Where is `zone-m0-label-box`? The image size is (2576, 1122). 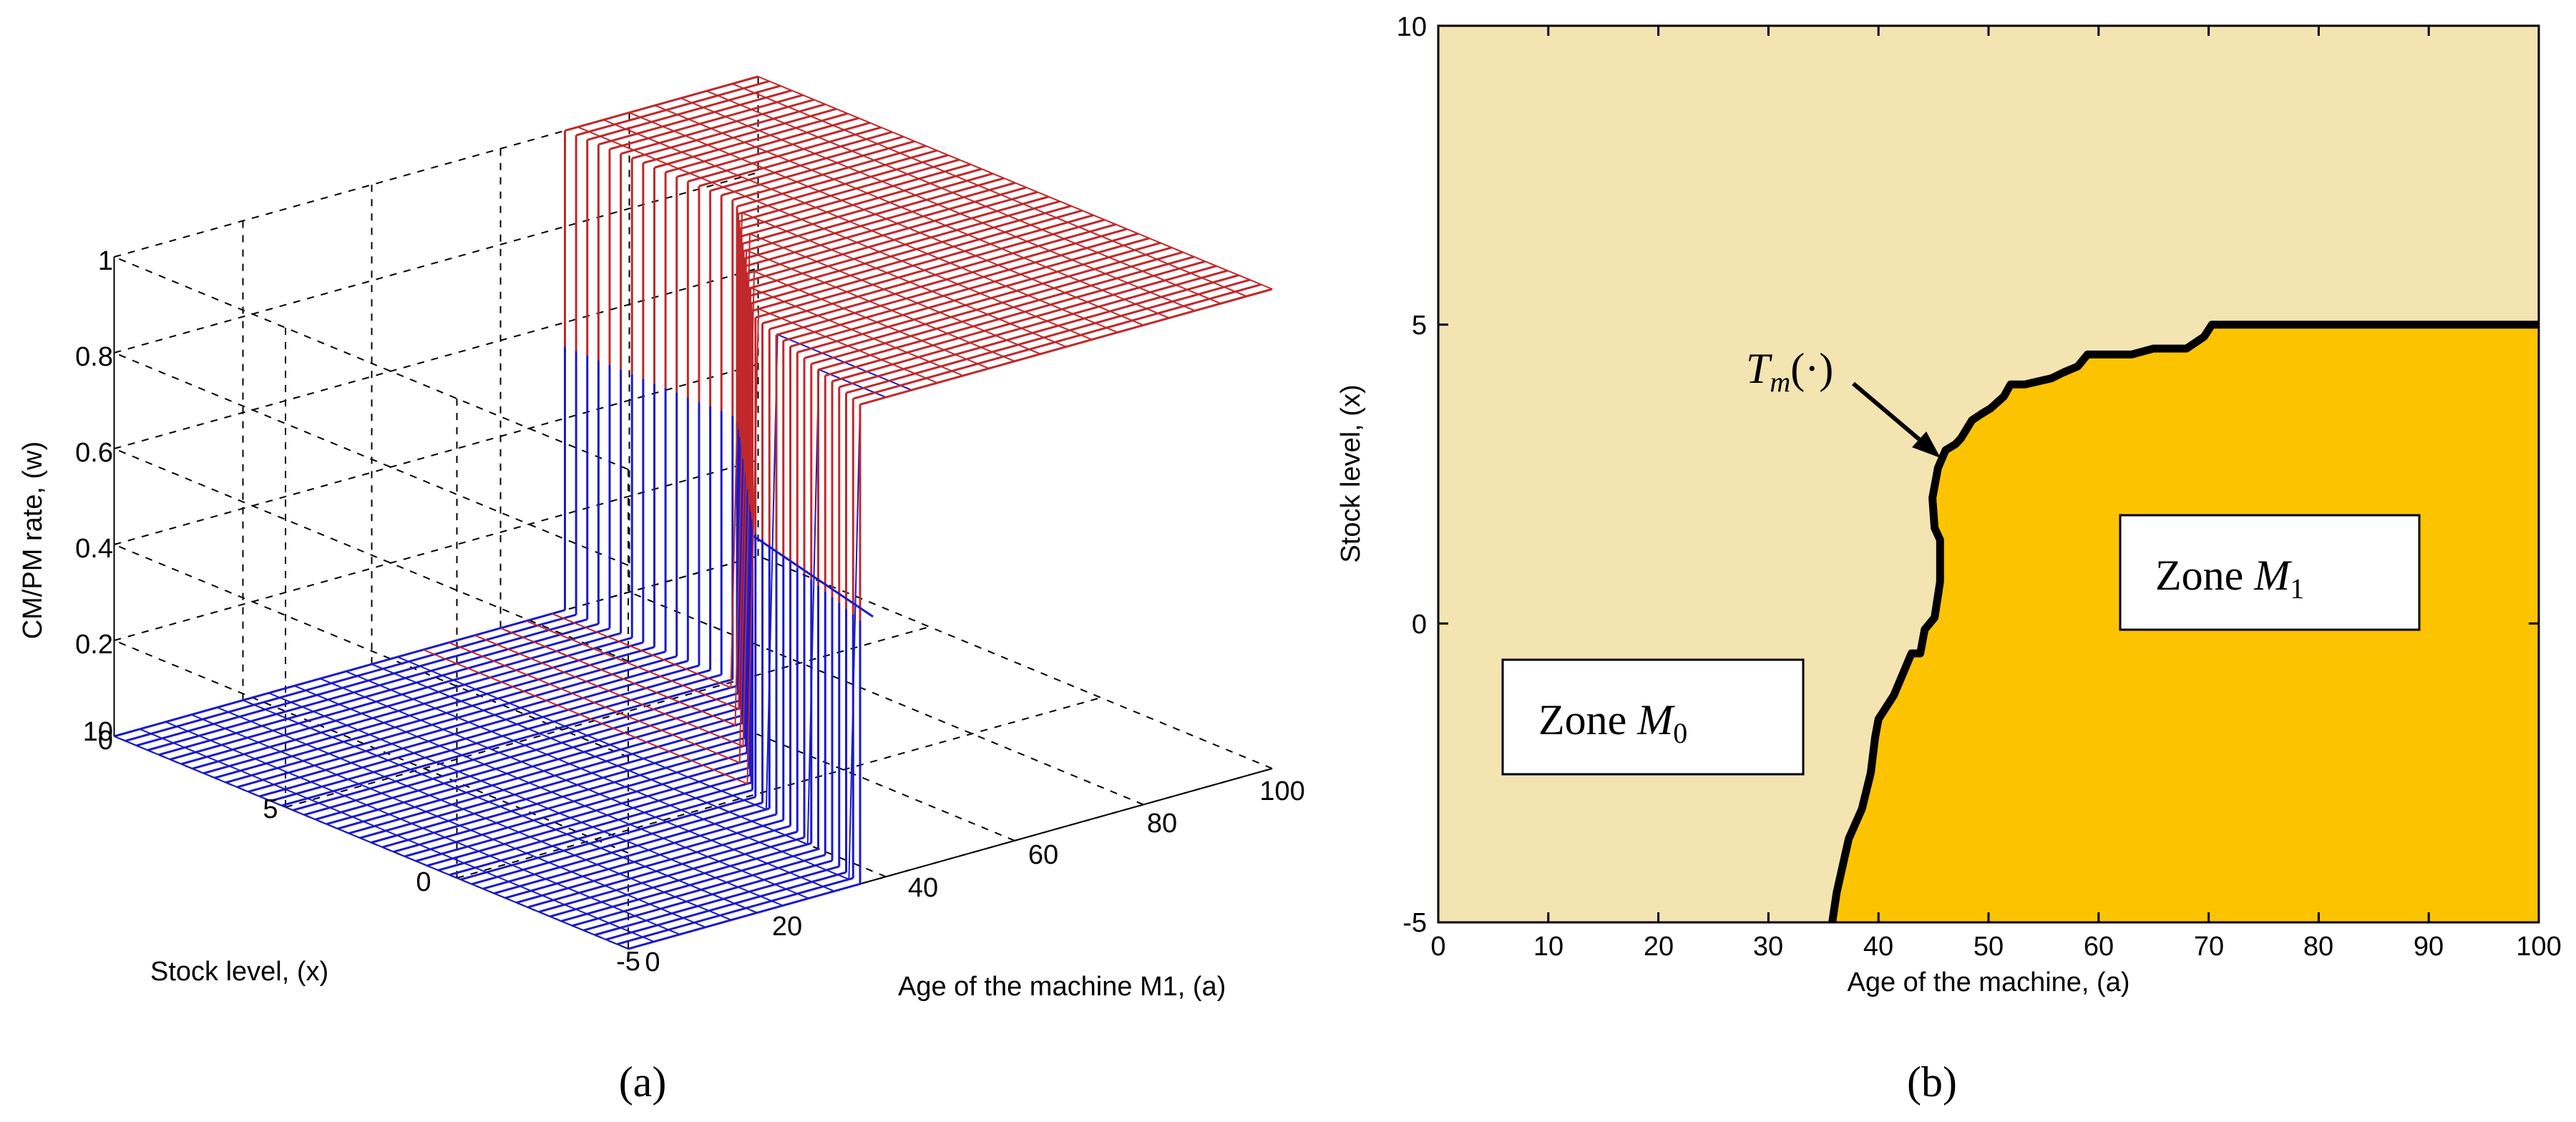 zone-m0-label-box is located at coordinates (1653, 717).